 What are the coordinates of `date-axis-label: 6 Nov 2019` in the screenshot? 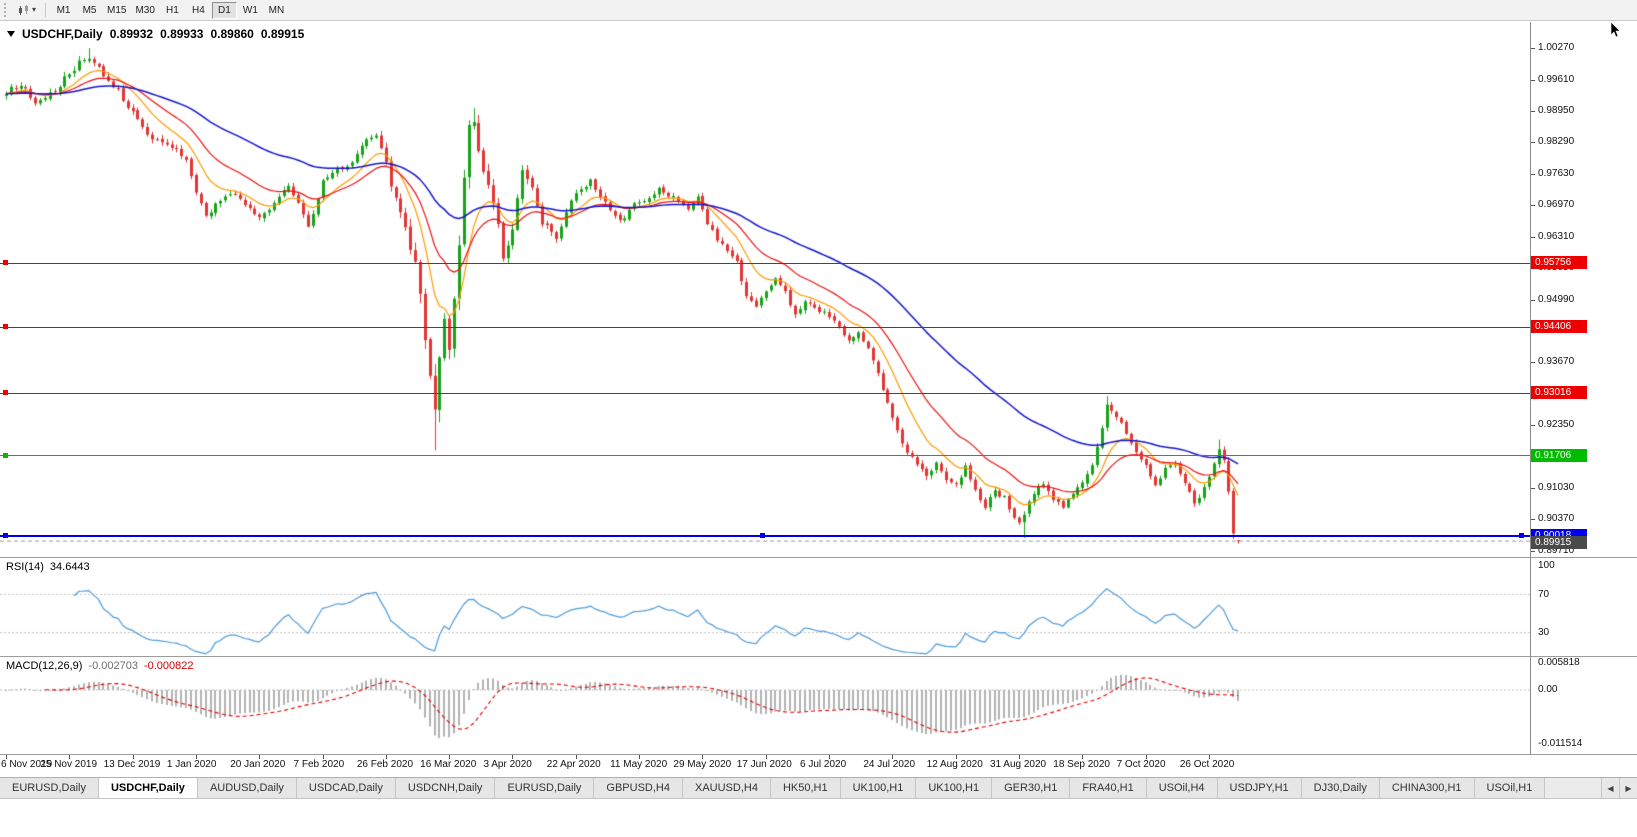 It's located at (27, 764).